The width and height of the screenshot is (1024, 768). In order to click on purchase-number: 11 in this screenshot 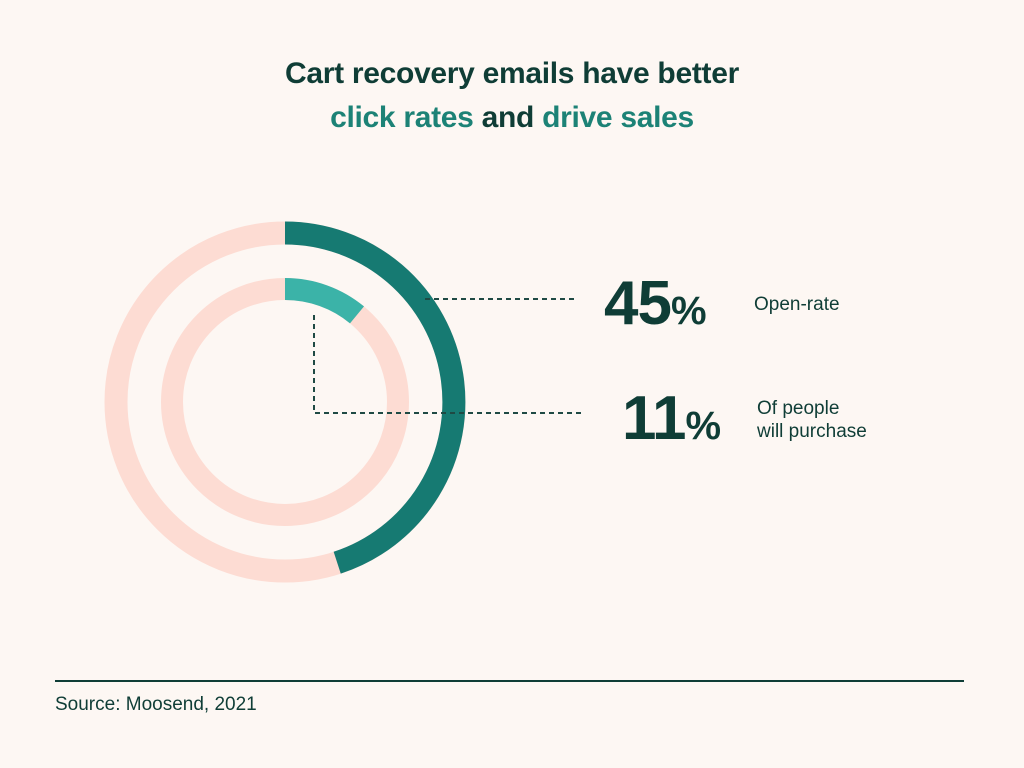, I will do `click(654, 418)`.